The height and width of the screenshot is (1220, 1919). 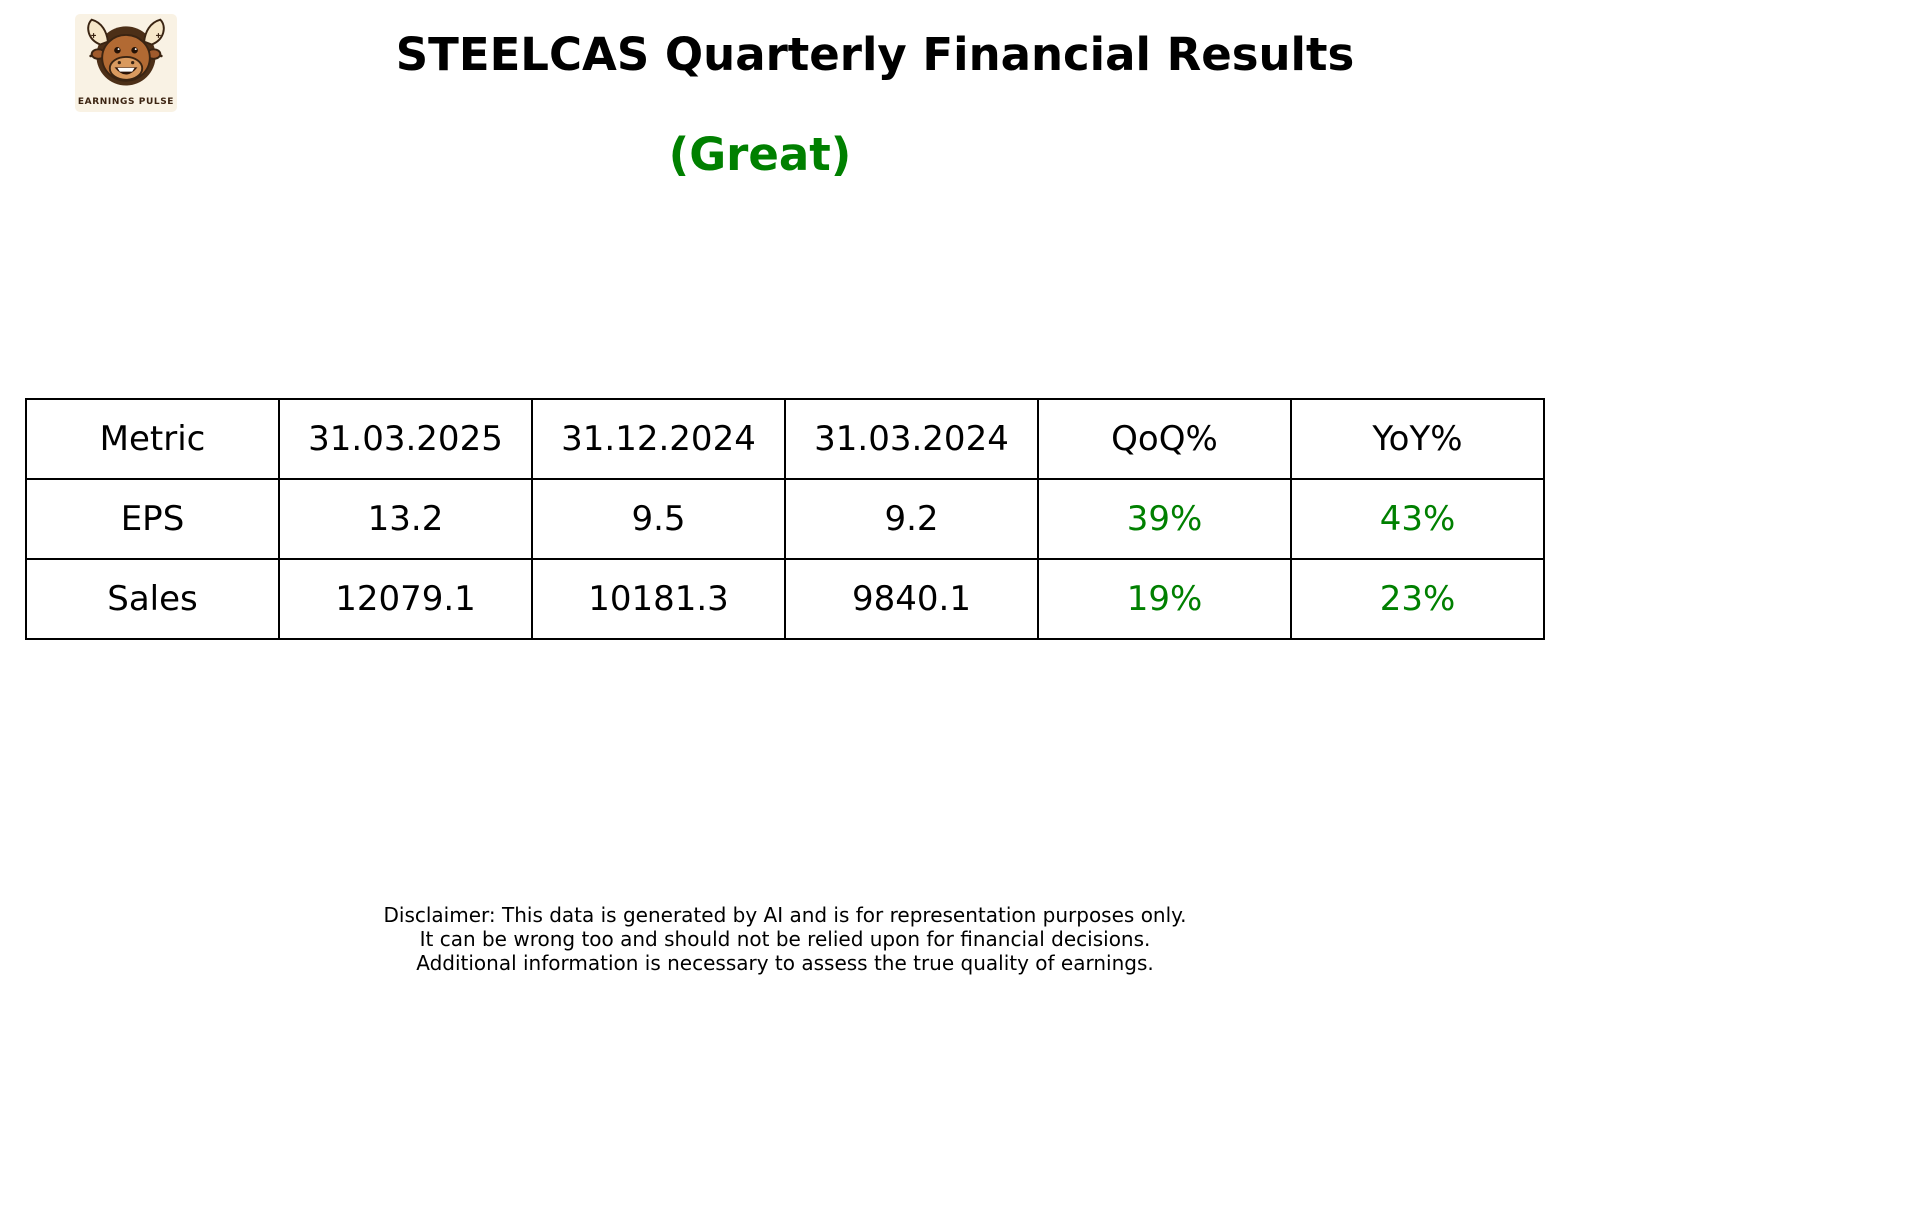 I want to click on yoy-cell: 23%, so click(x=1417, y=599).